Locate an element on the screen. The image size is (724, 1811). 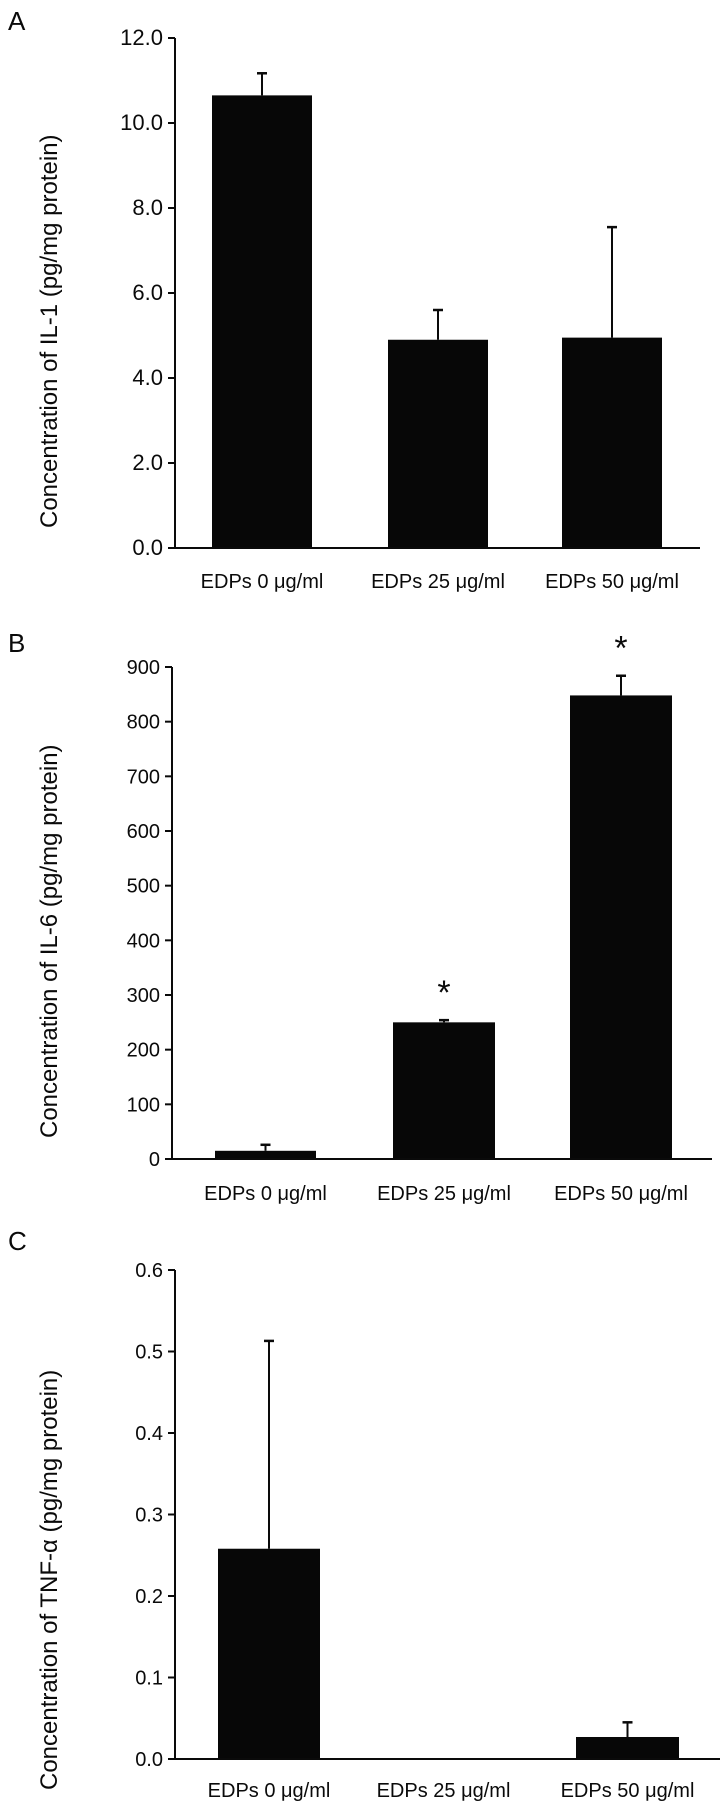
y-tick-label: 0.3 is located at coordinates (149, 1516).